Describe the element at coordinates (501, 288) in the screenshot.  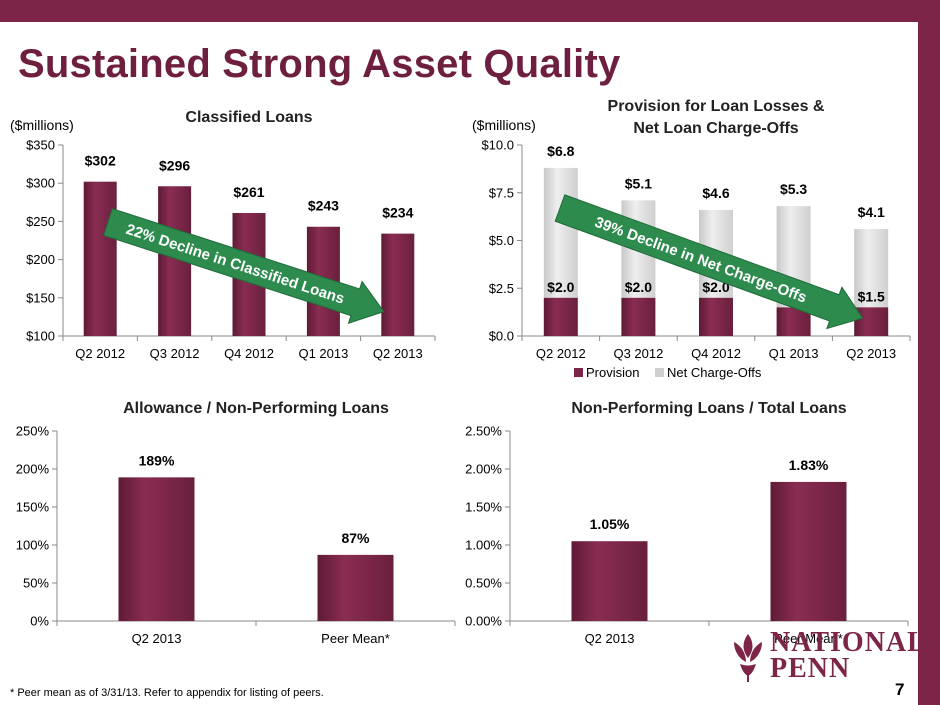
I see `provision-y-tick-label: $2.5` at that location.